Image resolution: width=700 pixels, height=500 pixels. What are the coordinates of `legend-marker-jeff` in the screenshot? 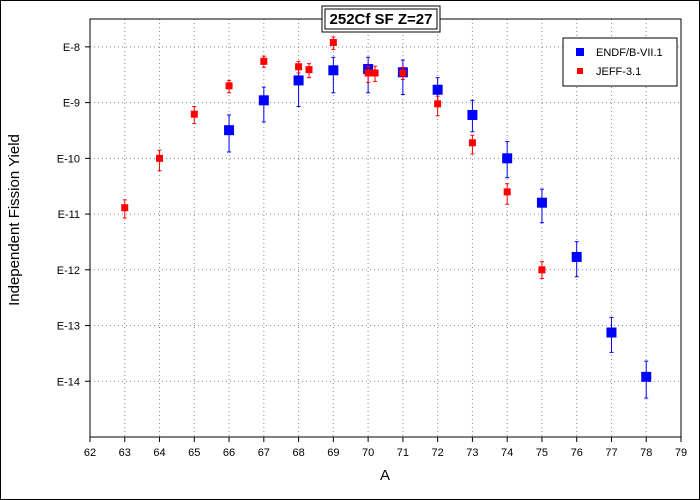 It's located at (580, 71).